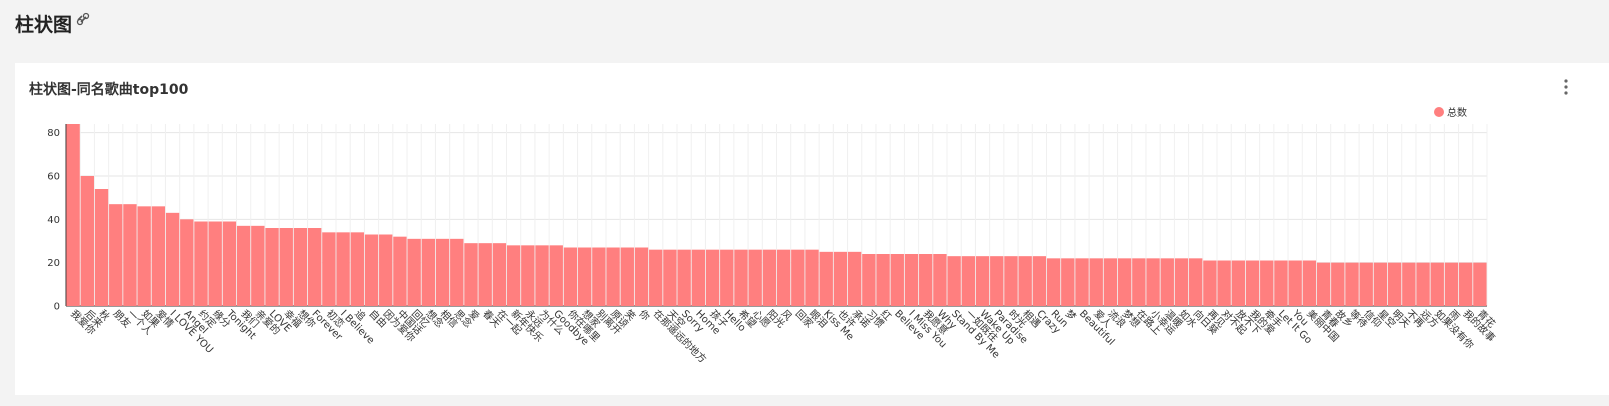 The image size is (1609, 406). I want to click on menu-button, so click(1566, 87).